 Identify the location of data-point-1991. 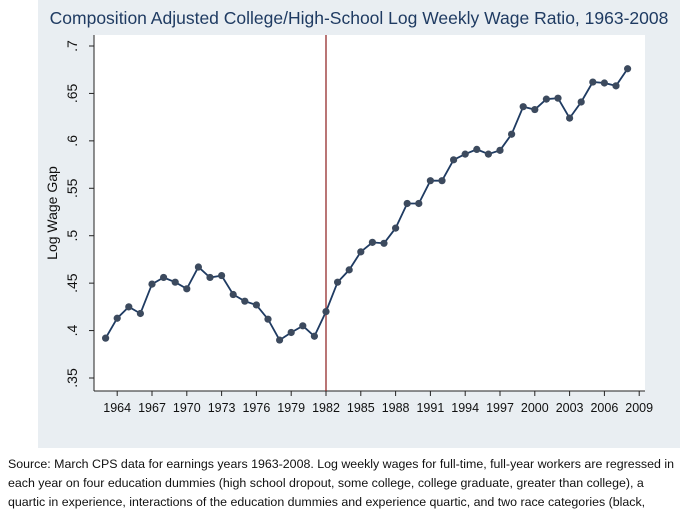
(430, 181).